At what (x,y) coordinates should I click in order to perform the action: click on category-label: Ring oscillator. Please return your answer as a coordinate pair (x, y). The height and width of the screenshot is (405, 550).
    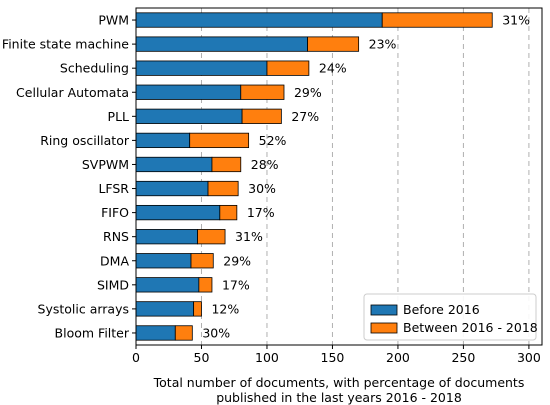
    Looking at the image, I should click on (85, 140).